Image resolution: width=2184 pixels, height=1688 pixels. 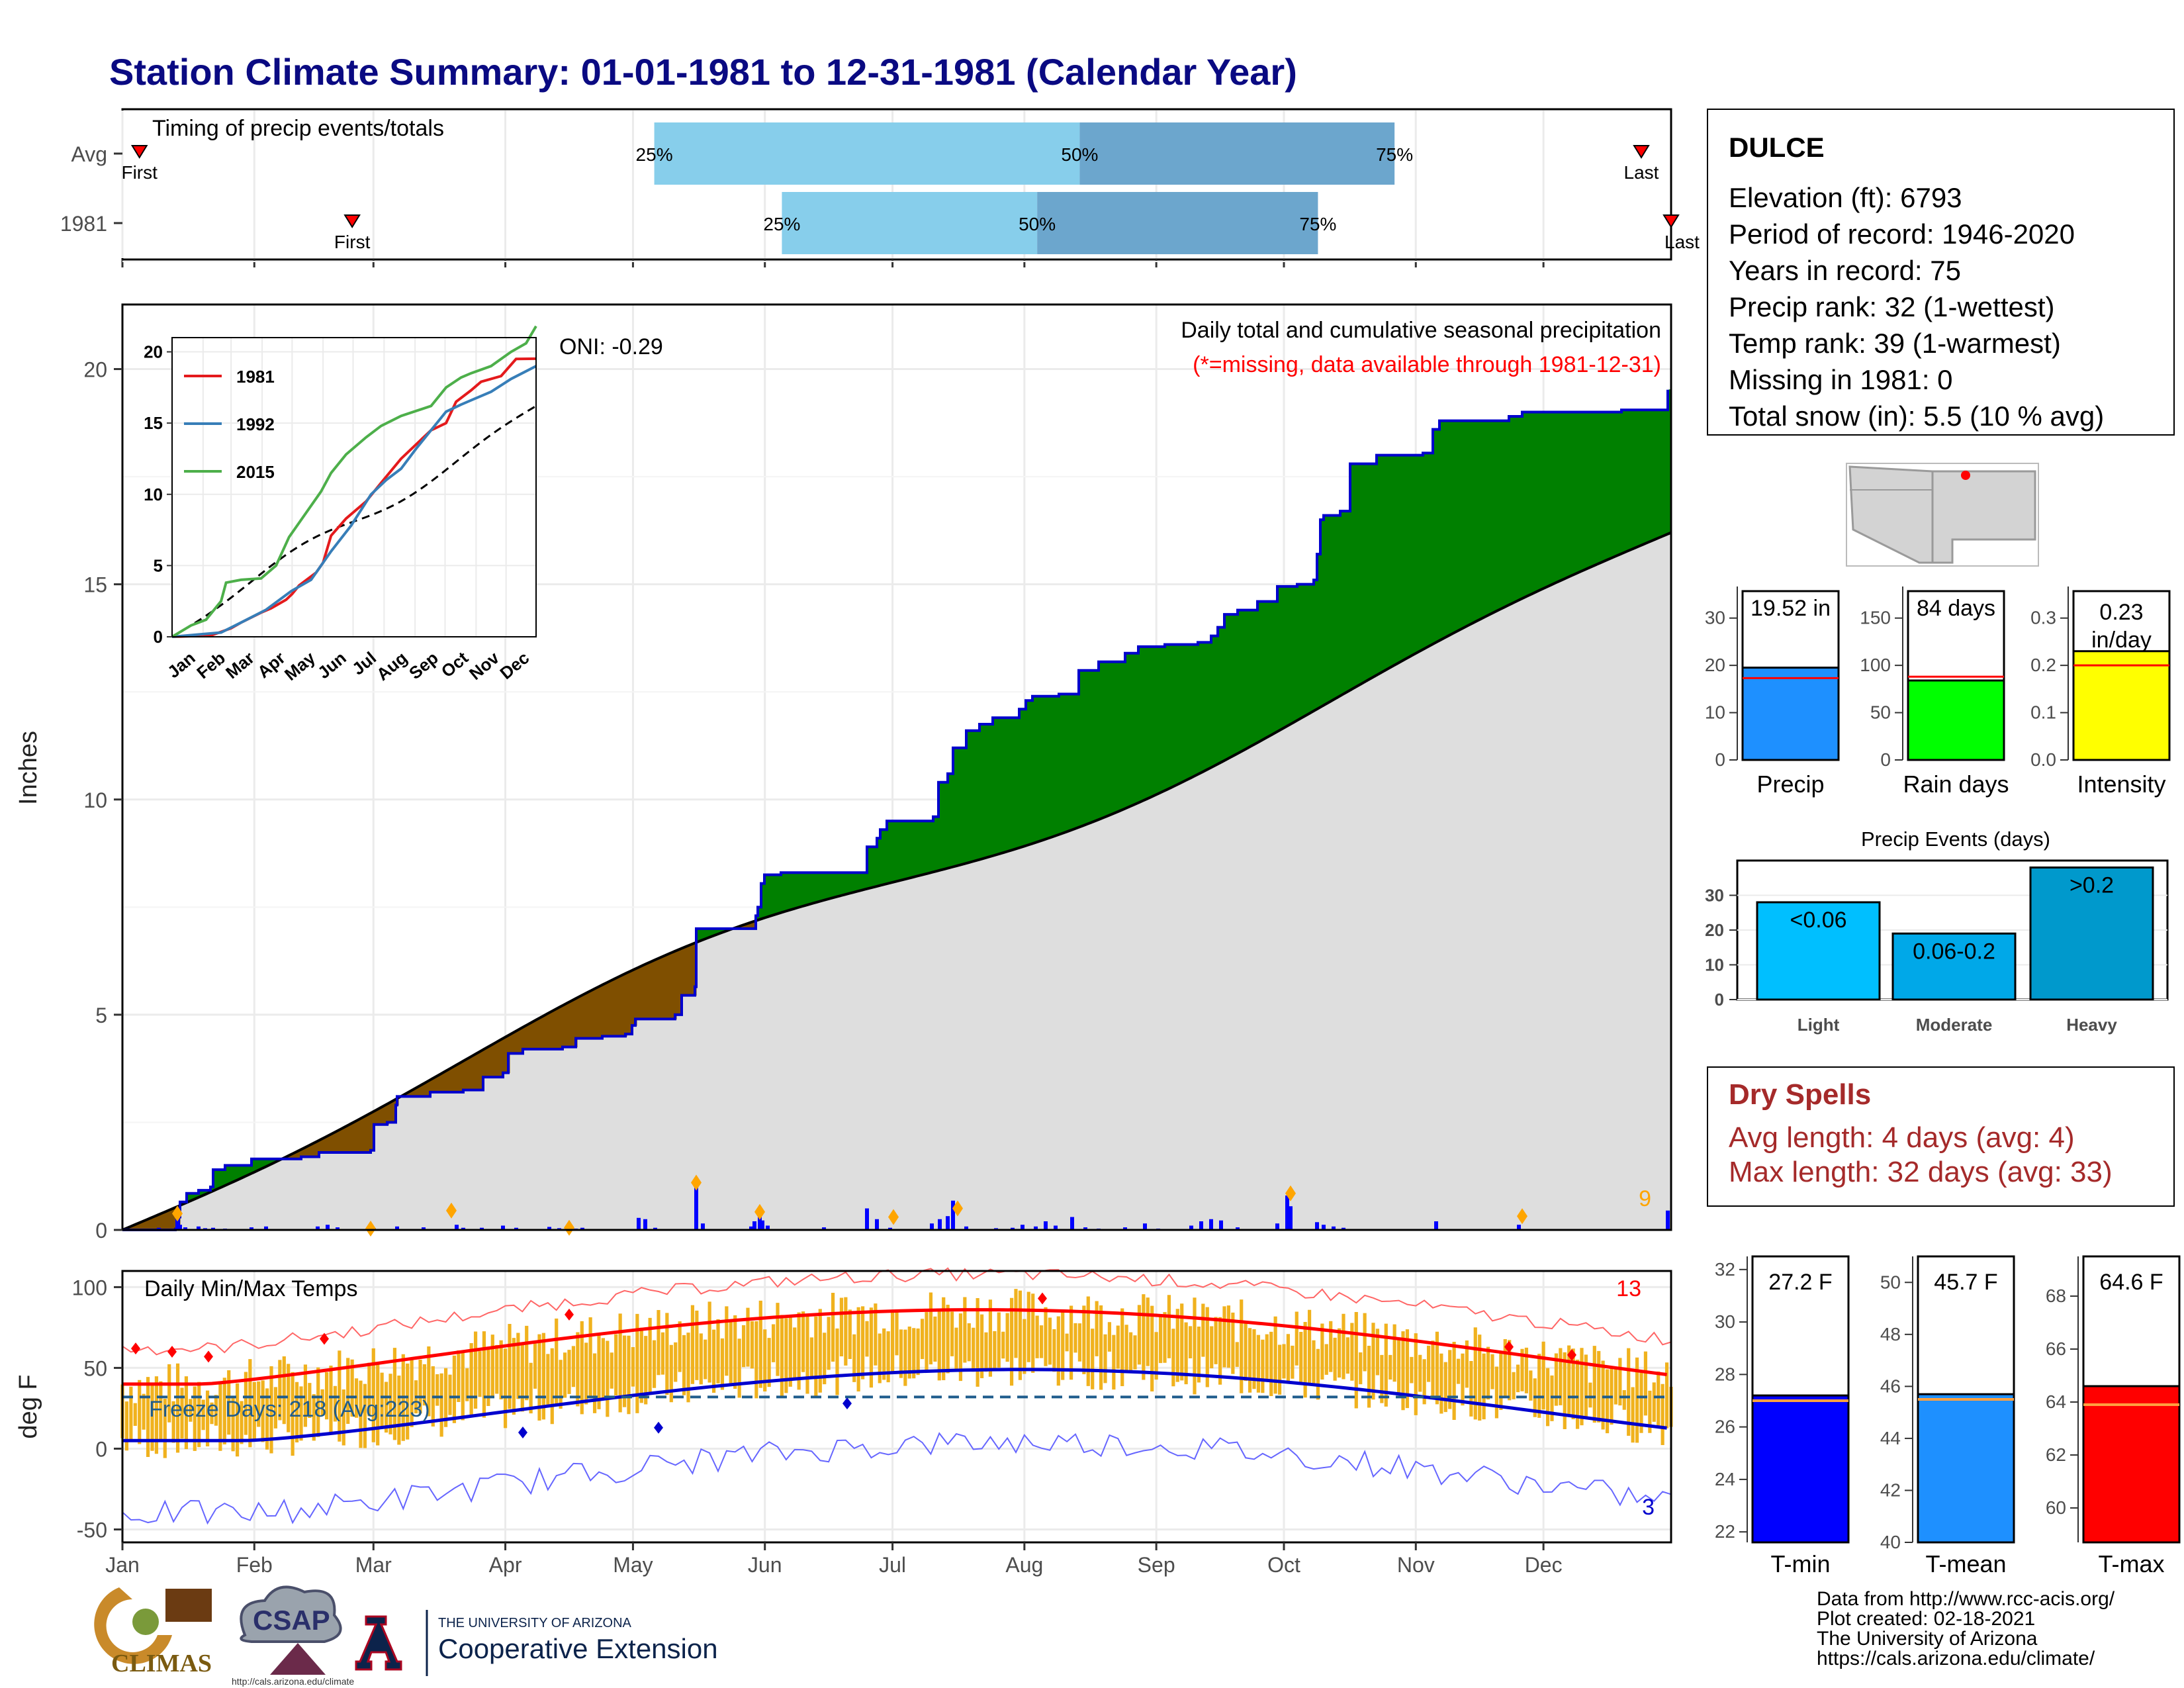 I want to click on tstat-0-ytick-label-2: 26, so click(x=1725, y=1427).